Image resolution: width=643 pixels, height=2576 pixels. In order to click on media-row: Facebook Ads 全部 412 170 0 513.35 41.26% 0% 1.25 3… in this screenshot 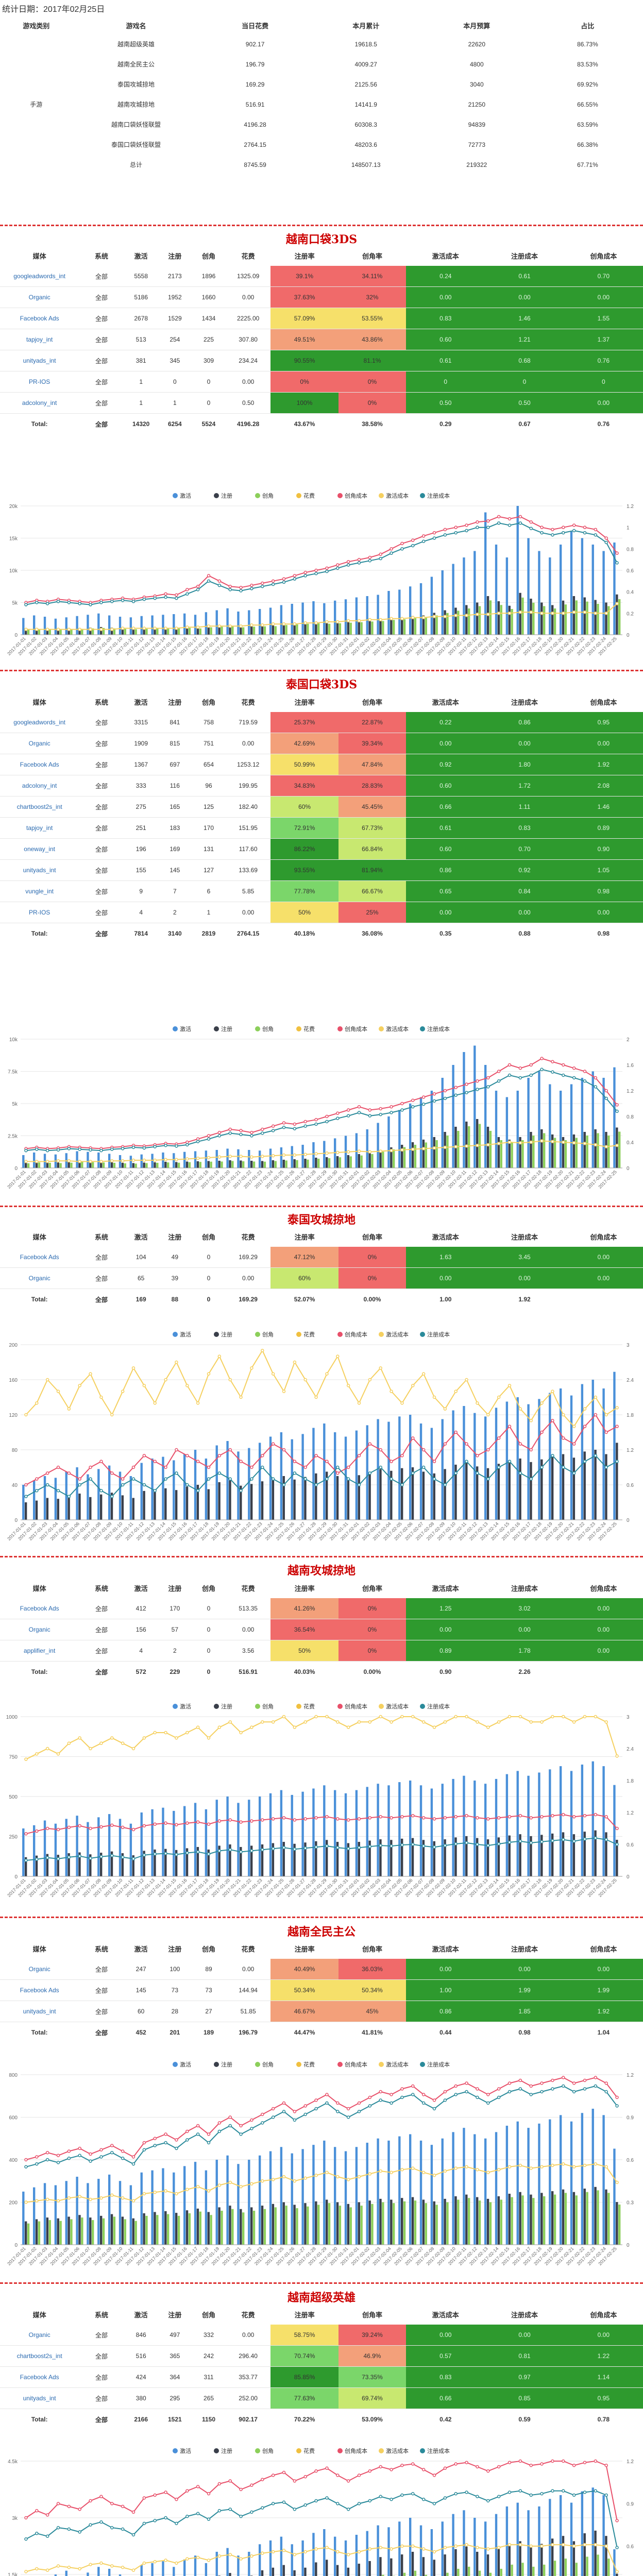, I will do `click(321, 1608)`.